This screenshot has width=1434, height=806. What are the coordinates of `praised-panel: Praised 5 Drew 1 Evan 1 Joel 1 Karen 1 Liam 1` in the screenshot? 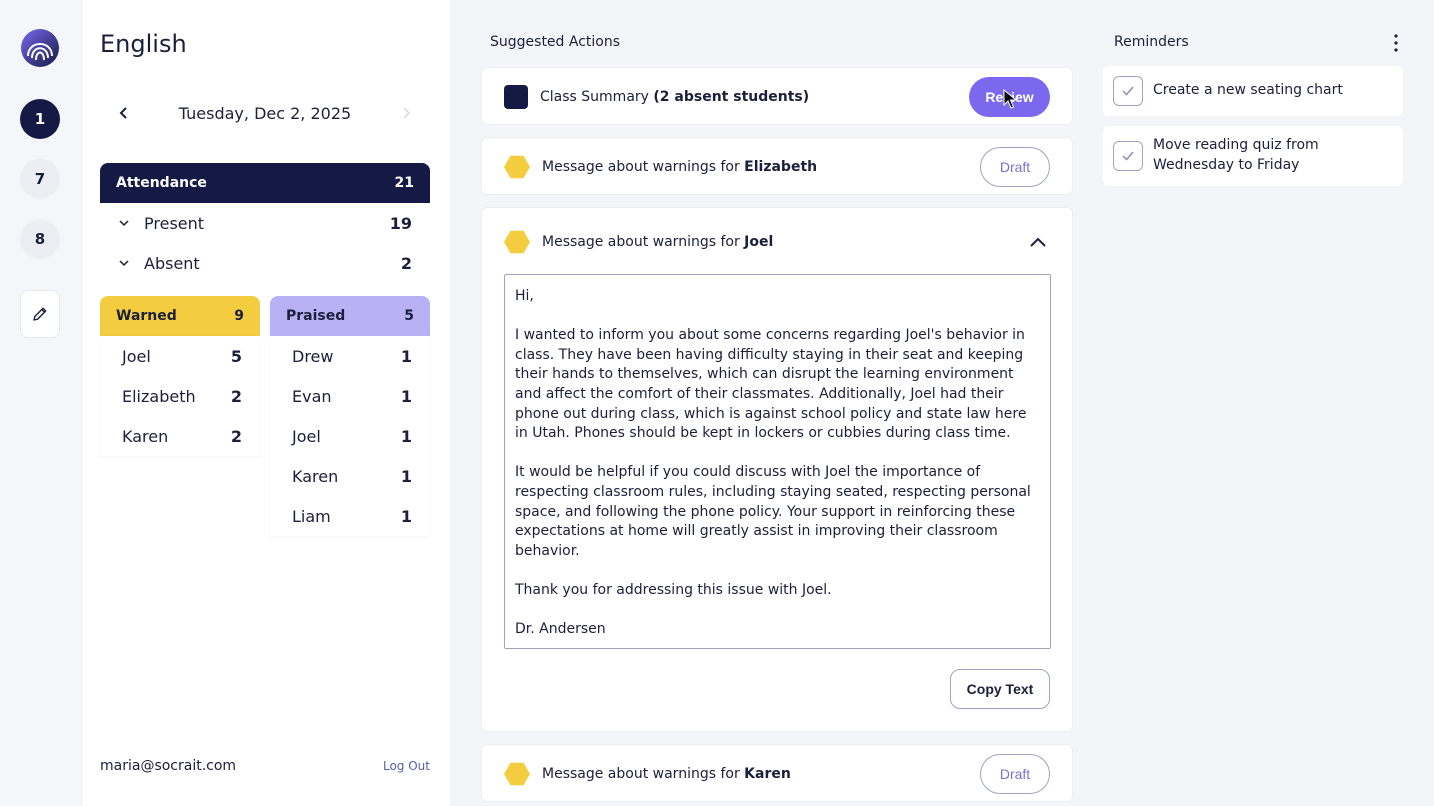 It's located at (350, 416).